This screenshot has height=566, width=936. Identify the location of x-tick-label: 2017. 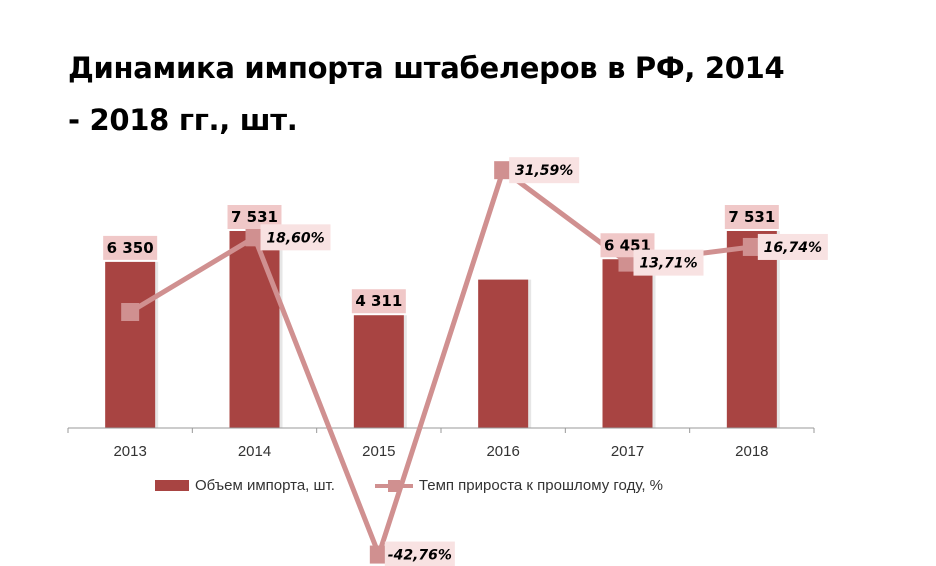
(627, 451).